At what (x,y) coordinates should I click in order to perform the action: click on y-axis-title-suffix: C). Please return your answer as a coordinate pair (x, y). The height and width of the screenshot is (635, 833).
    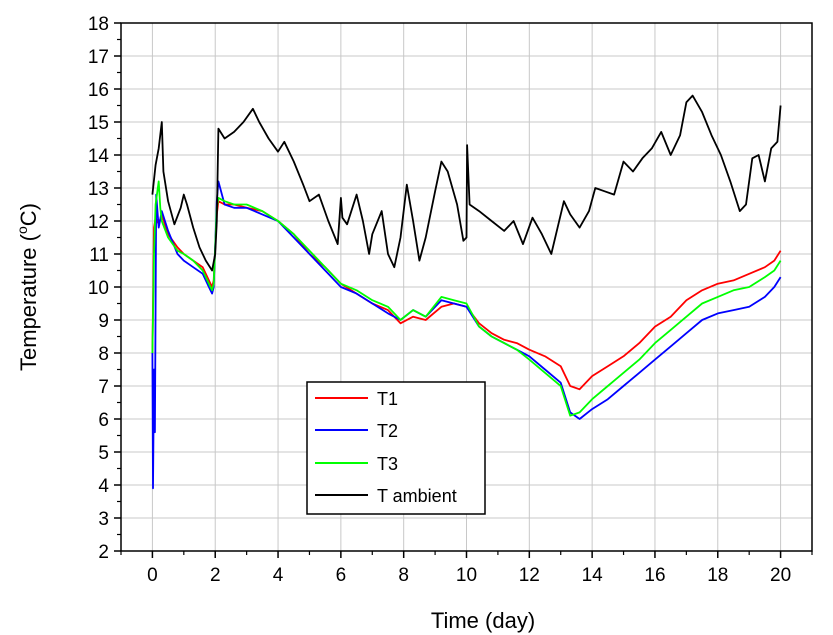
    Looking at the image, I should click on (28, 214).